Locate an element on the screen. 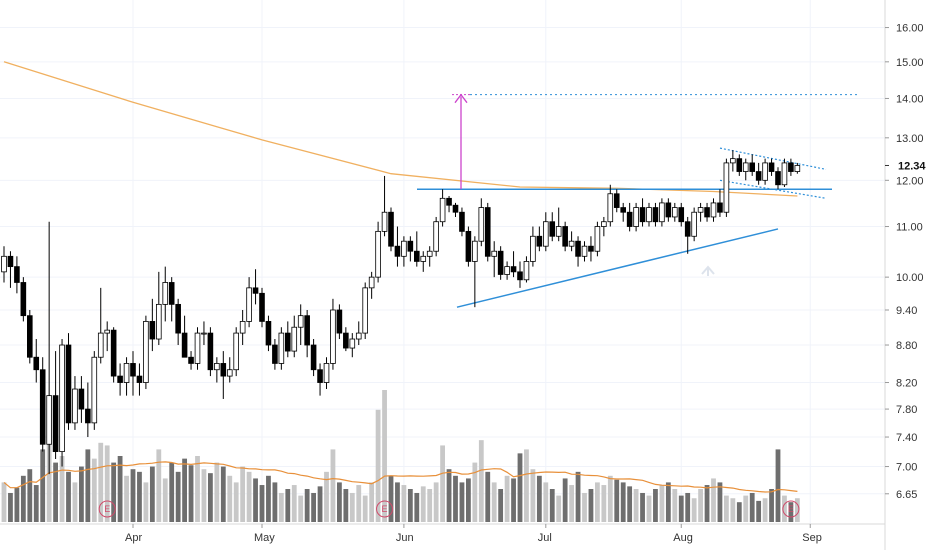 The width and height of the screenshot is (932, 550). price-tick-label: 14.00 is located at coordinates (910, 99).